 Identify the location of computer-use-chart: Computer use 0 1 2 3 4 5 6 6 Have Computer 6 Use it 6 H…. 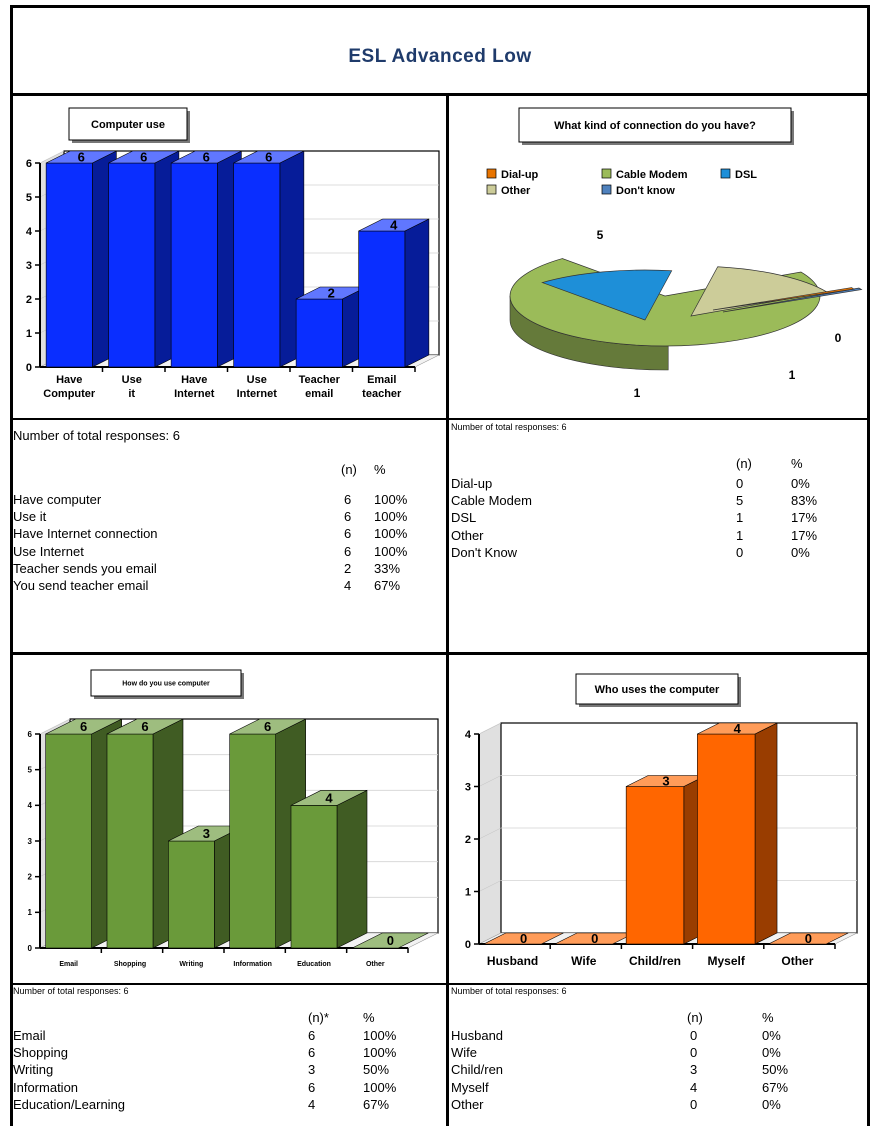
(233, 253).